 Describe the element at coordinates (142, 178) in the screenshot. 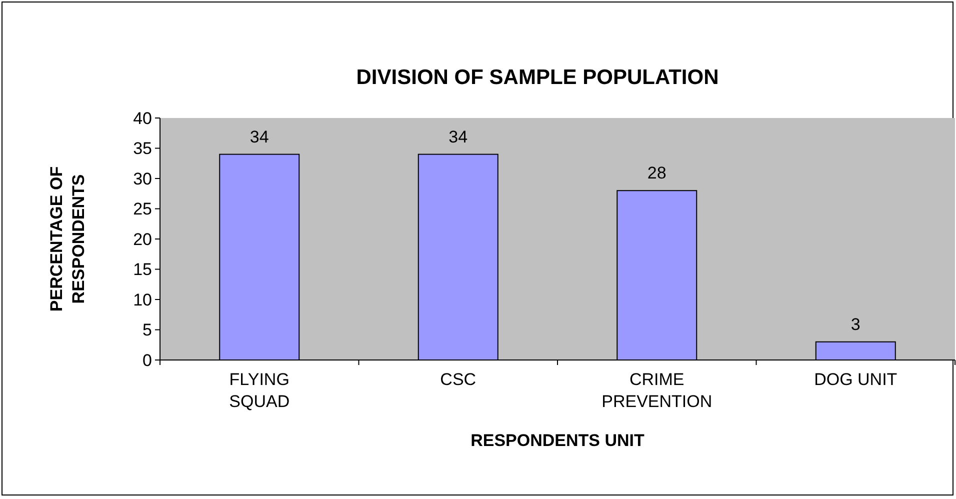

I see `y-tick-label: 30` at that location.